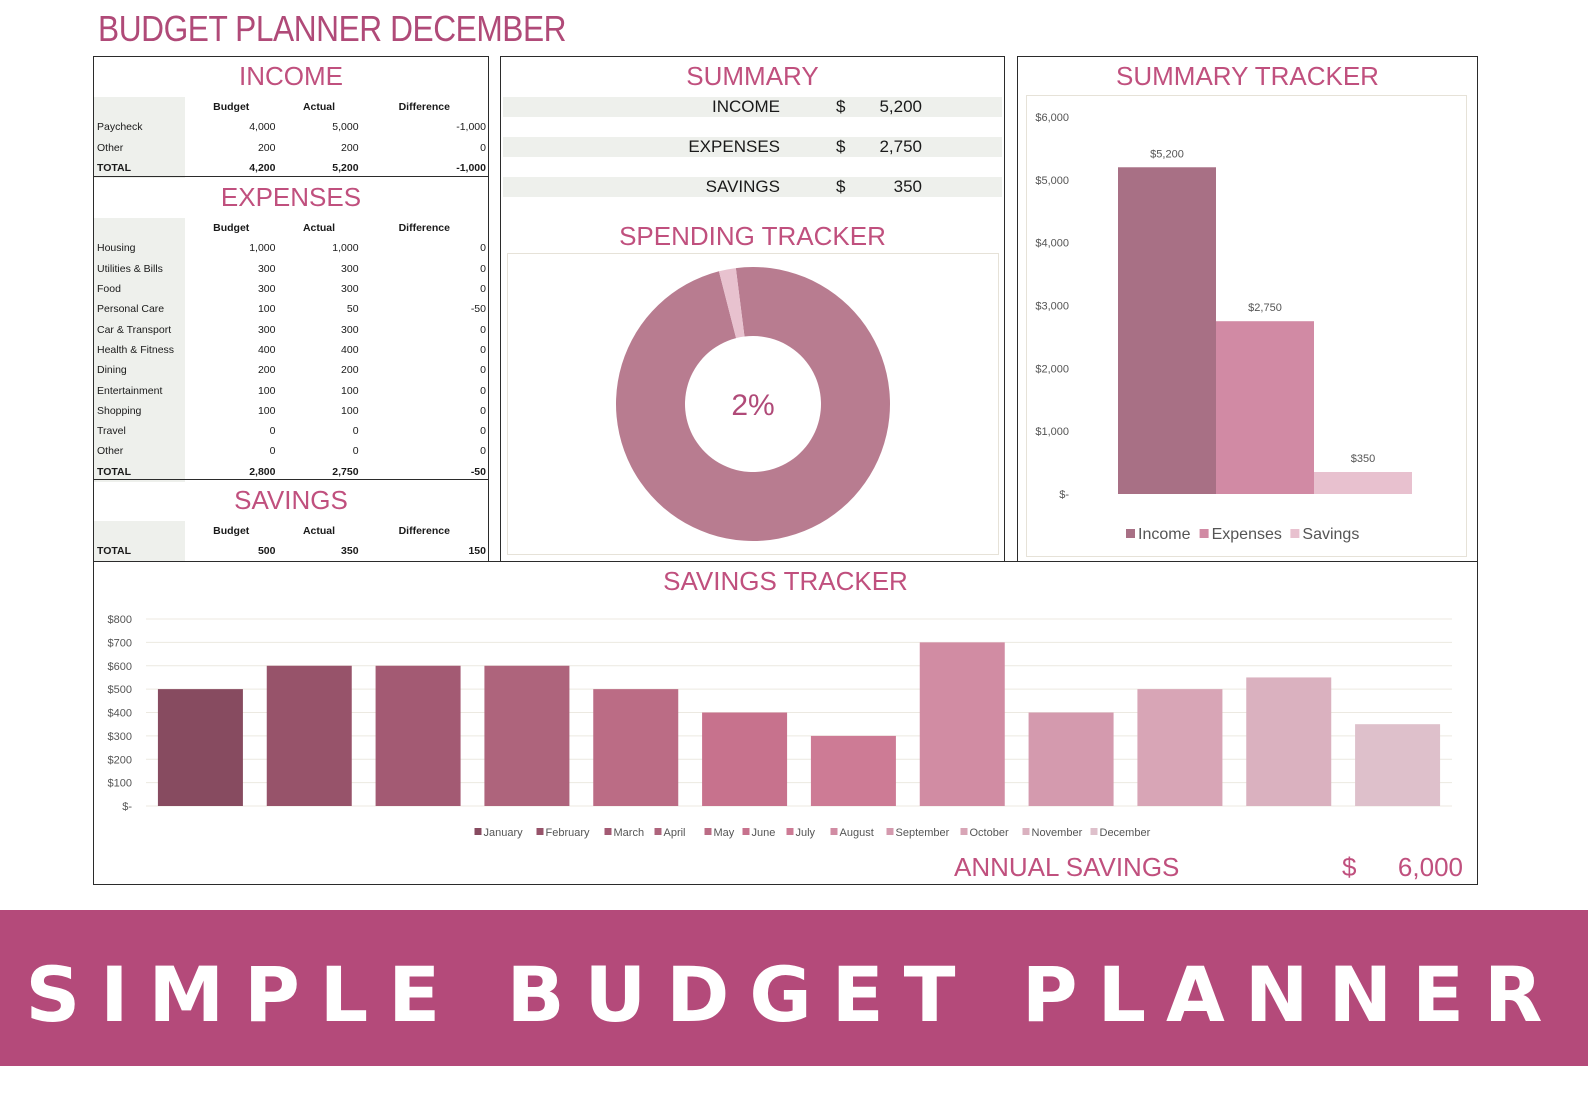 Image resolution: width=1588 pixels, height=1112 pixels. Describe the element at coordinates (266, 551) in the screenshot. I see `budget-cell: 500` at that location.